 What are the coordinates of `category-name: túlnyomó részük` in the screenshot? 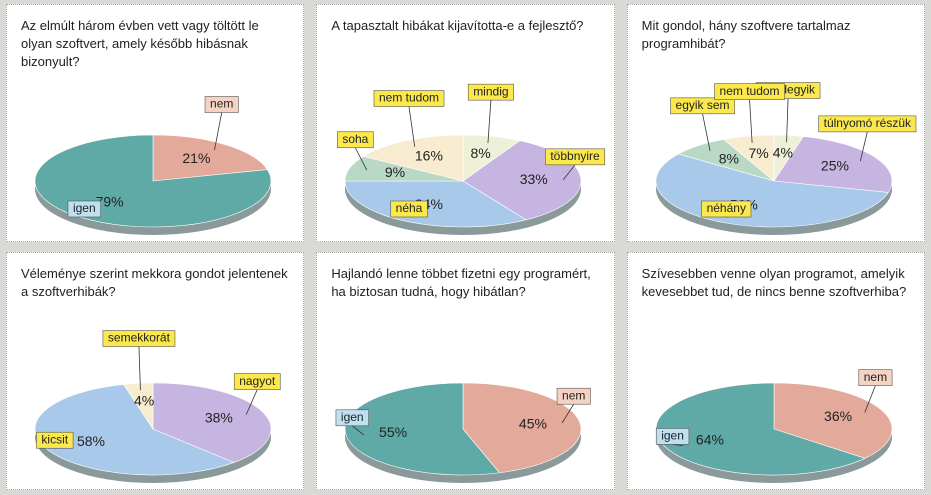 It's located at (867, 123).